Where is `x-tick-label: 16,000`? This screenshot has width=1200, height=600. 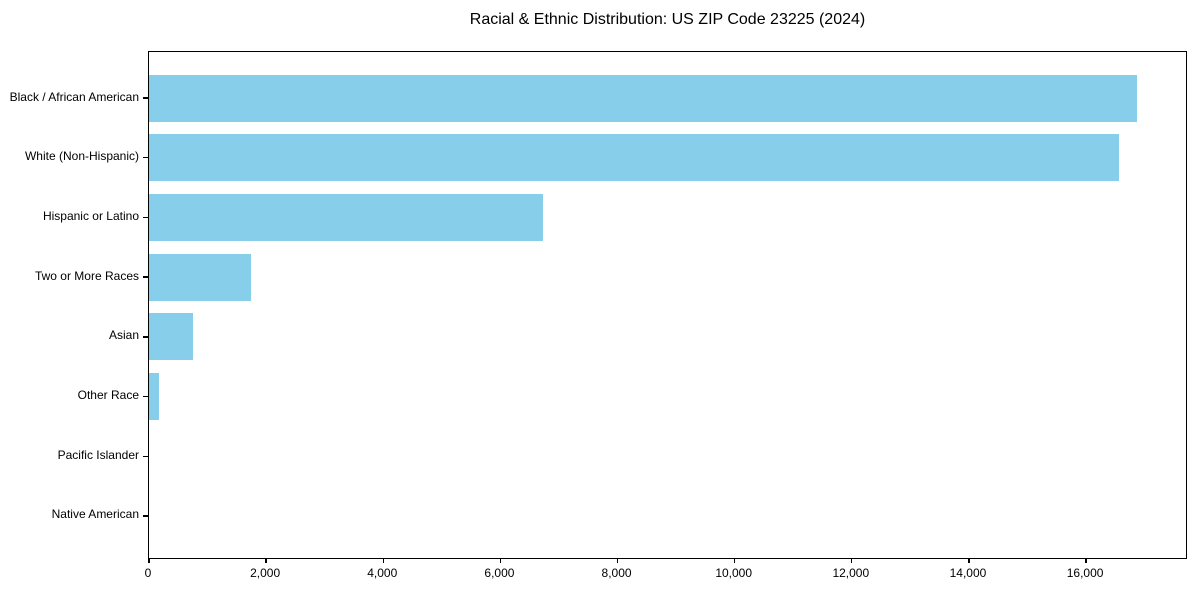 x-tick-label: 16,000 is located at coordinates (1085, 573).